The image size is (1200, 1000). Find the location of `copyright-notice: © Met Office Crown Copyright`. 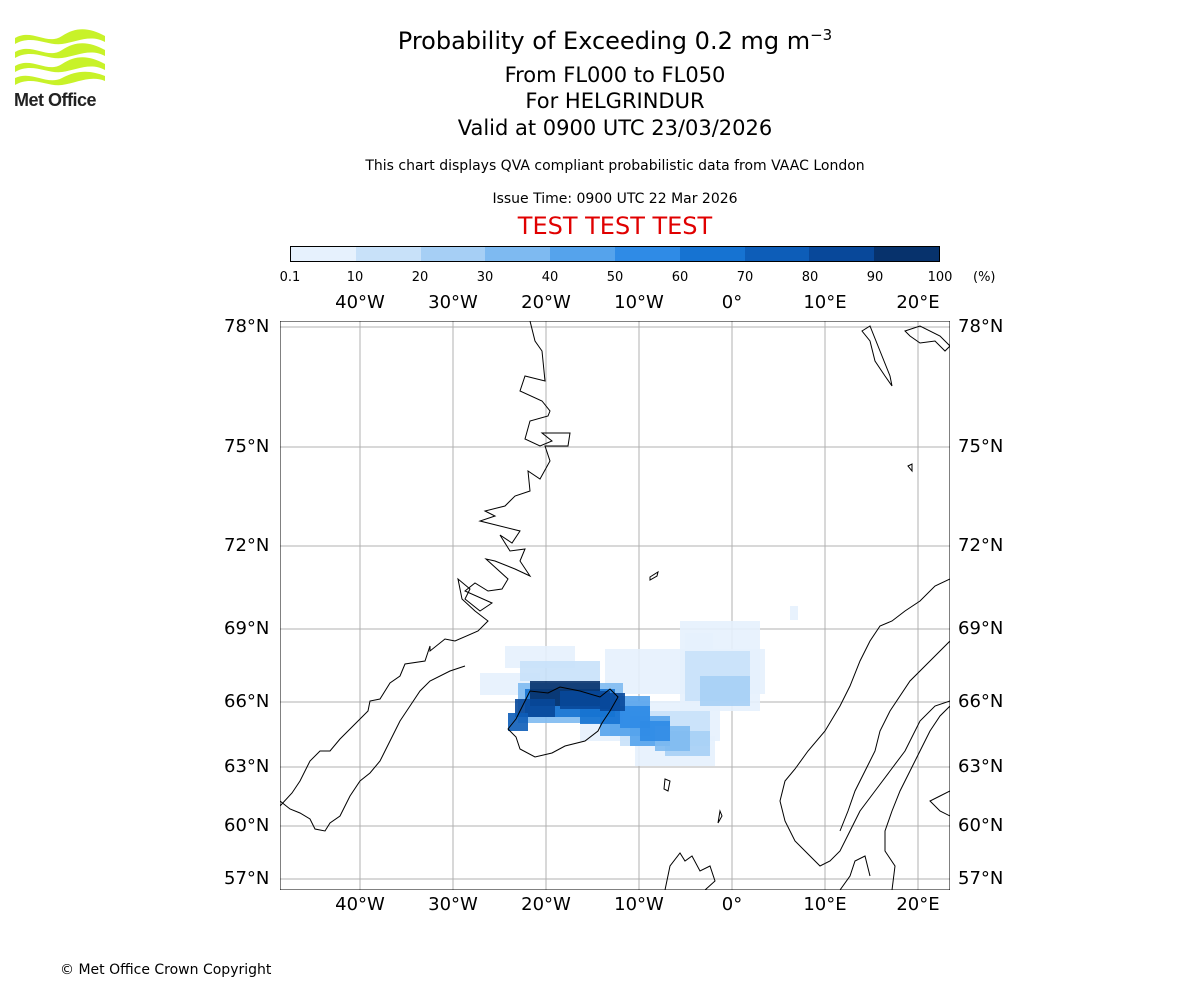

copyright-notice: © Met Office Crown Copyright is located at coordinates (166, 970).